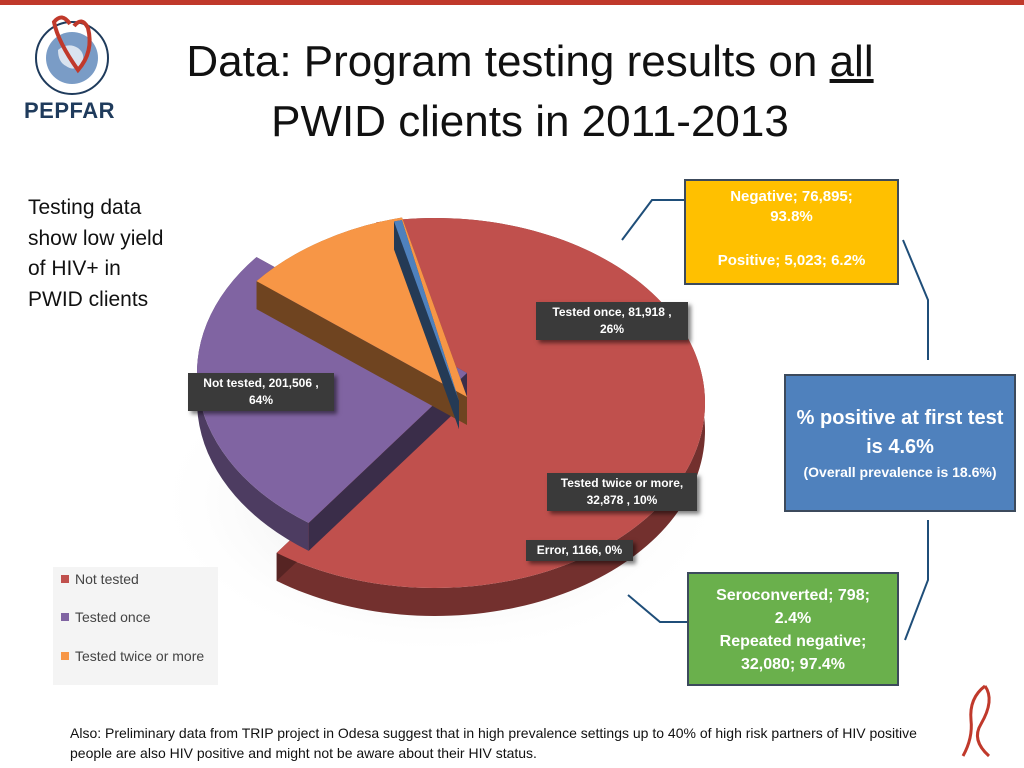  Describe the element at coordinates (793, 618) in the screenshot. I see `sero-line-2: 2.4%` at that location.